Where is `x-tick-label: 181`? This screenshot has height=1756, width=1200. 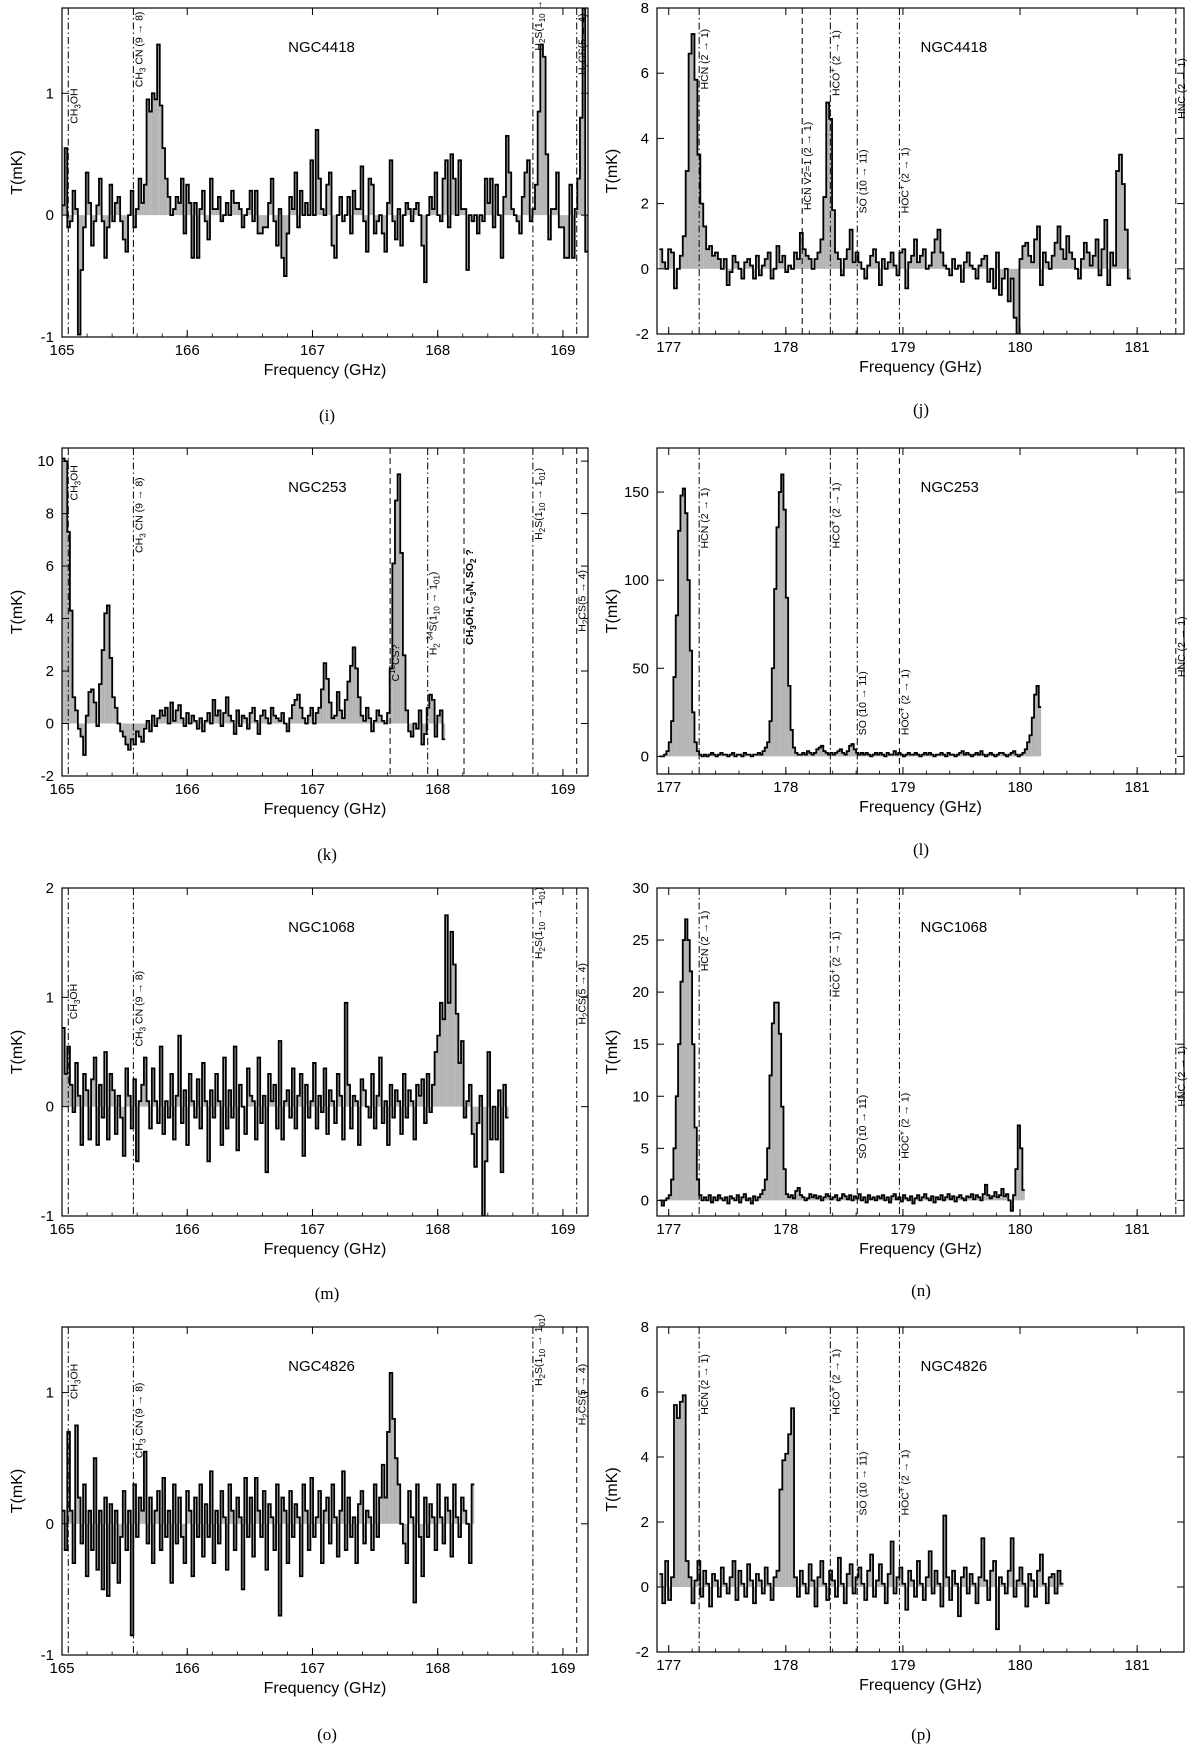
x-tick-label: 181 is located at coordinates (1137, 787).